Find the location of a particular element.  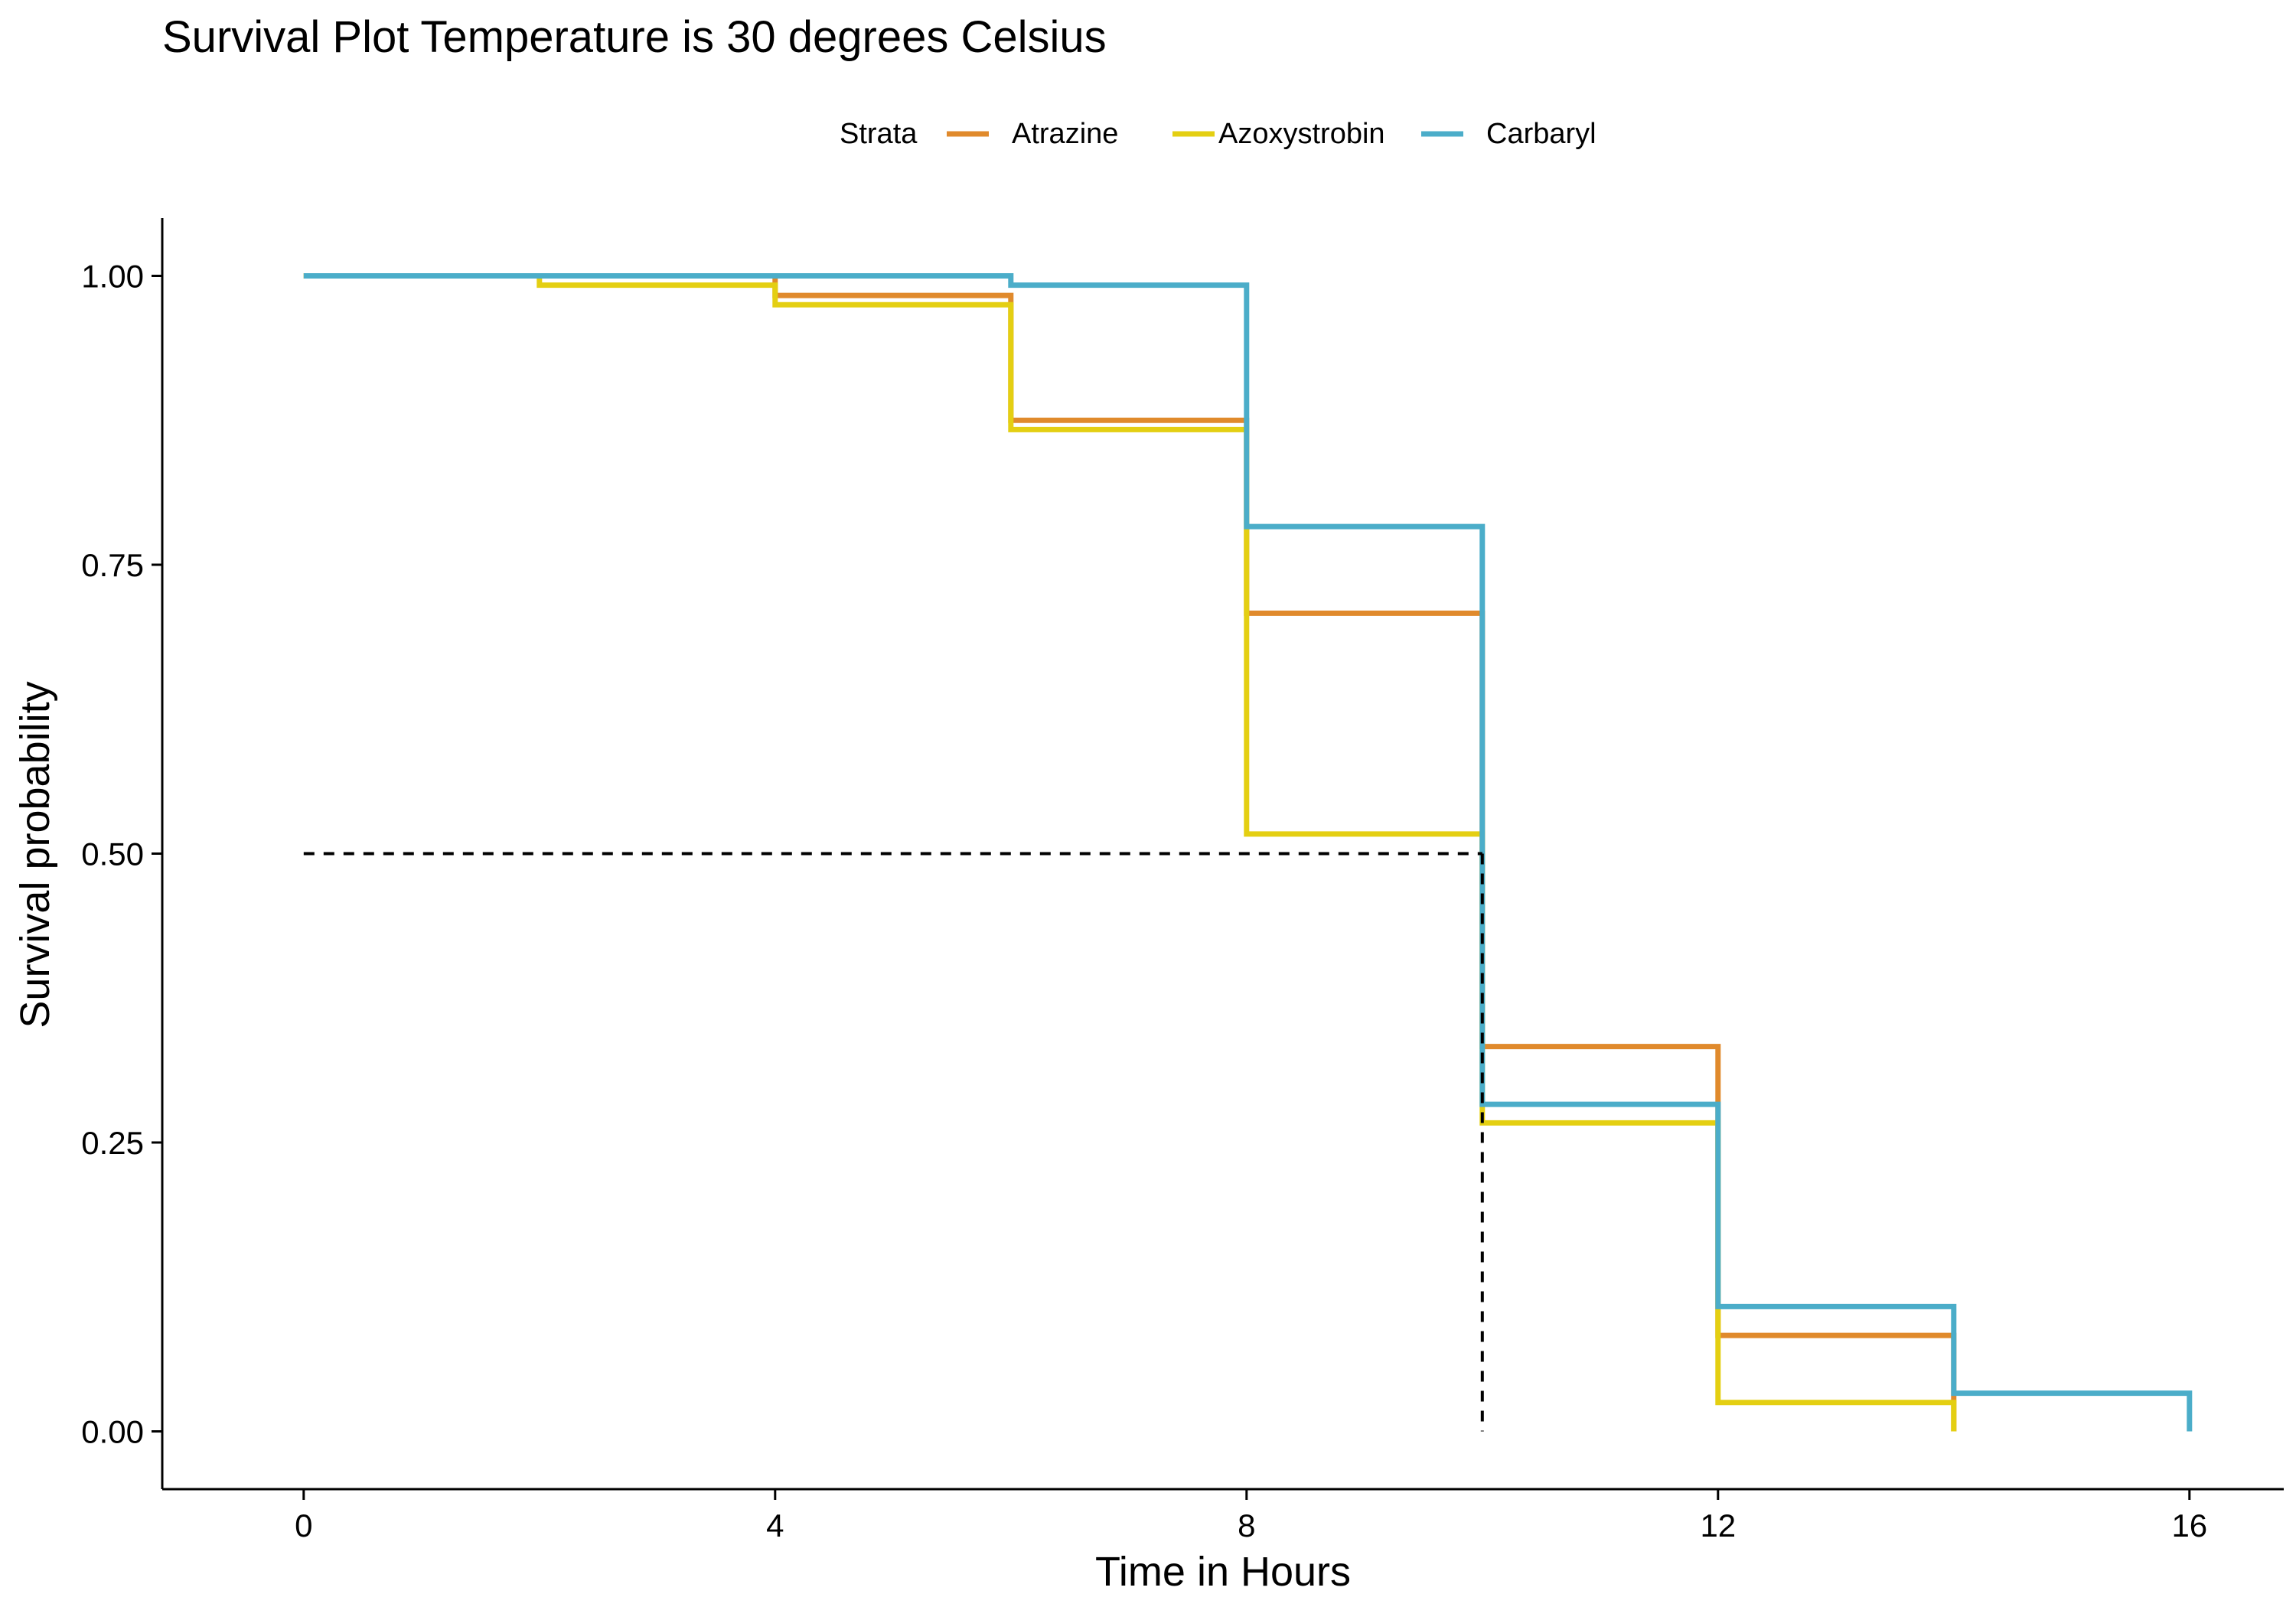

x-tick-label: 0 is located at coordinates (303, 1526).